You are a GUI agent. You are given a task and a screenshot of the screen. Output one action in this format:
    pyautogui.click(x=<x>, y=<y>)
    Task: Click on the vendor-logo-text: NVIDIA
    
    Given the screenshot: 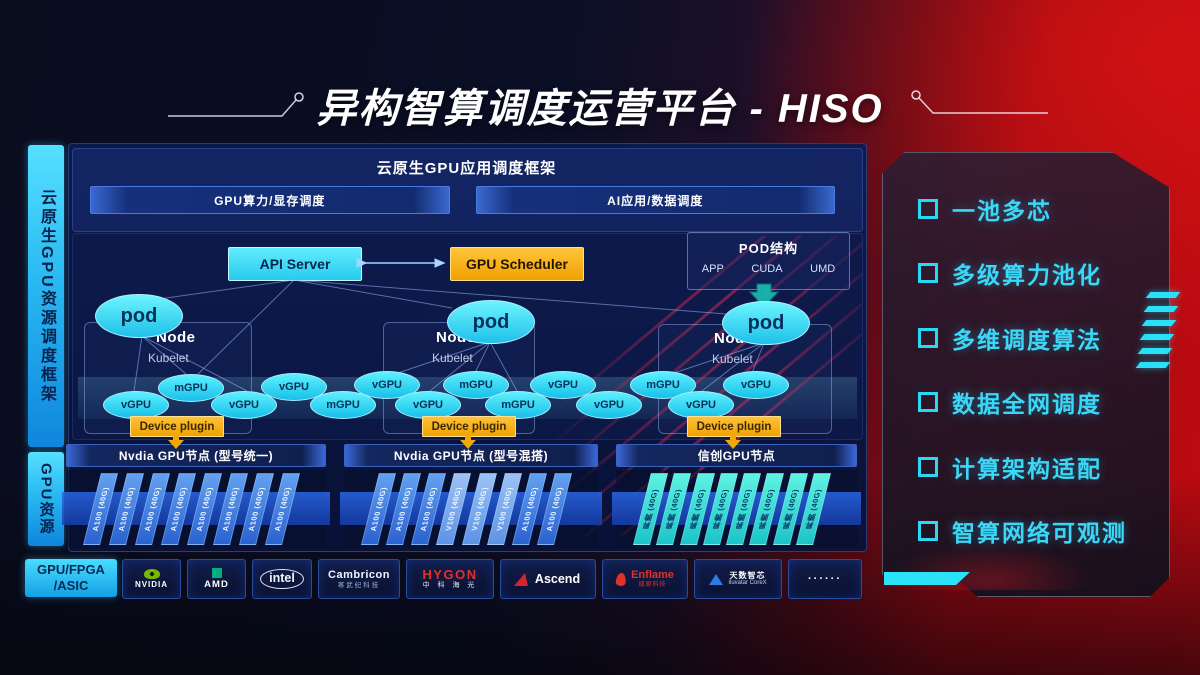 What is the action you would take?
    pyautogui.click(x=151, y=584)
    